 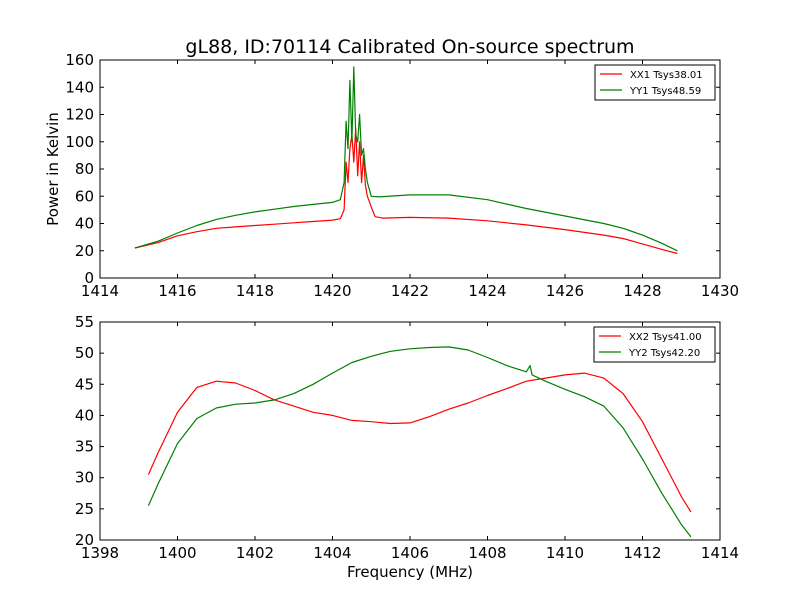 What do you see at coordinates (84, 415) in the screenshot?
I see `bottom-y-tick-label: 40` at bounding box center [84, 415].